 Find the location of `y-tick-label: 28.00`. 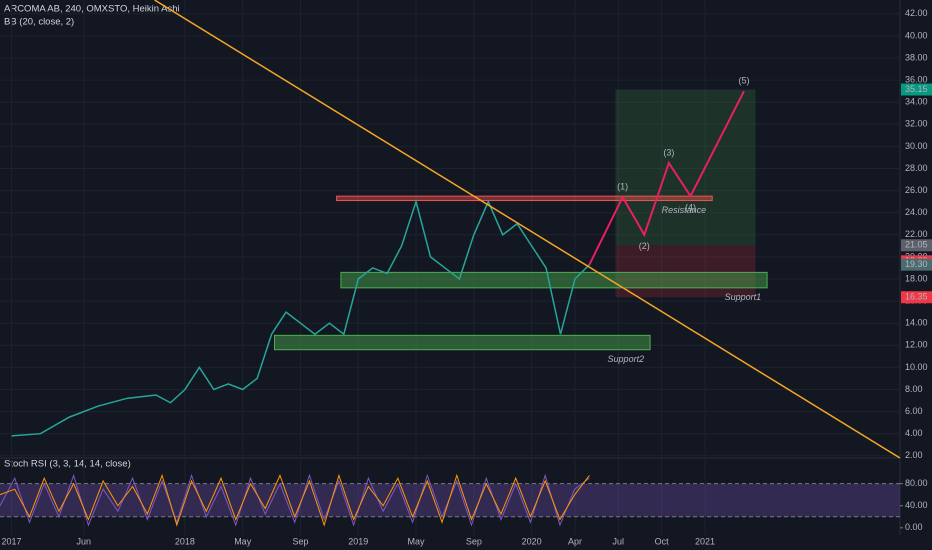

y-tick-label: 28.00 is located at coordinates (916, 168).